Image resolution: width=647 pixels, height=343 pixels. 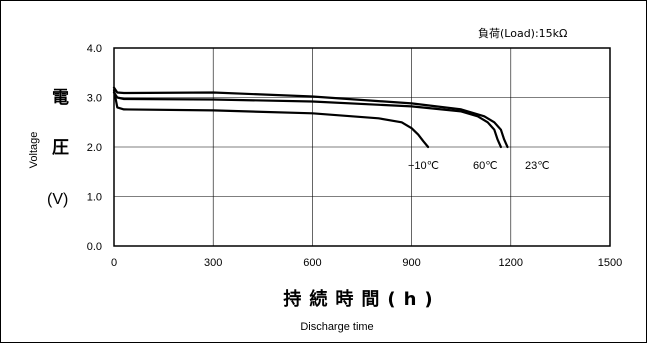 What do you see at coordinates (94, 49) in the screenshot?
I see `y-tick-label: 4.0` at bounding box center [94, 49].